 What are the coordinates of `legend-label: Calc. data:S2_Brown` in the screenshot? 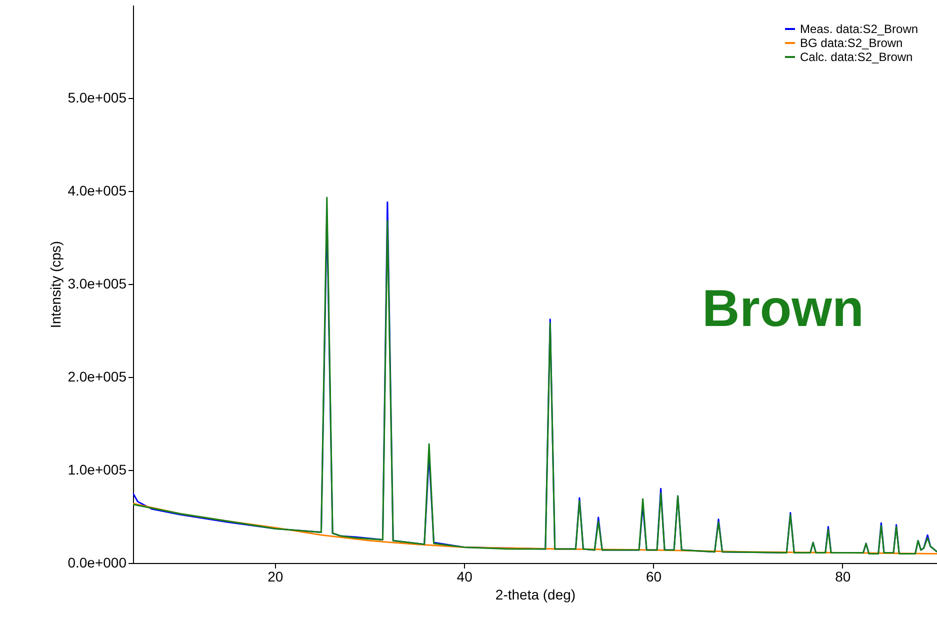 It's located at (856, 57).